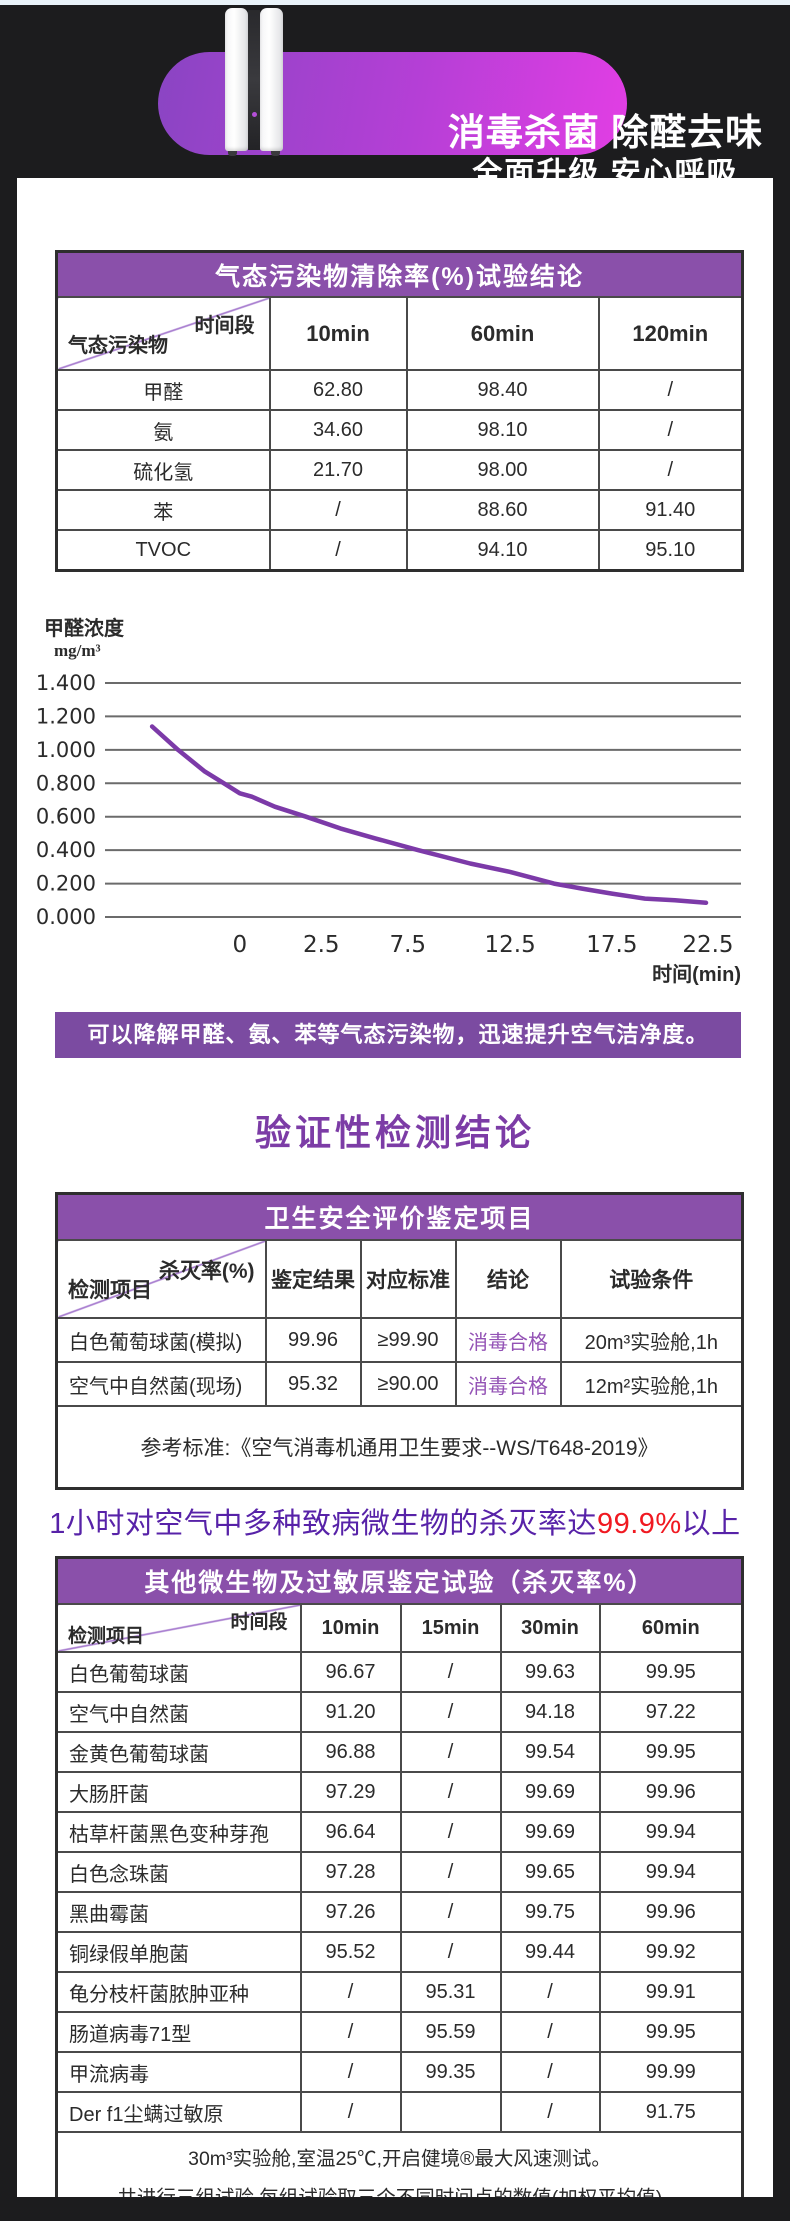  Describe the element at coordinates (399, 470) in the screenshot. I see `table-row: 硫化氢 21.70 98.00/` at that location.